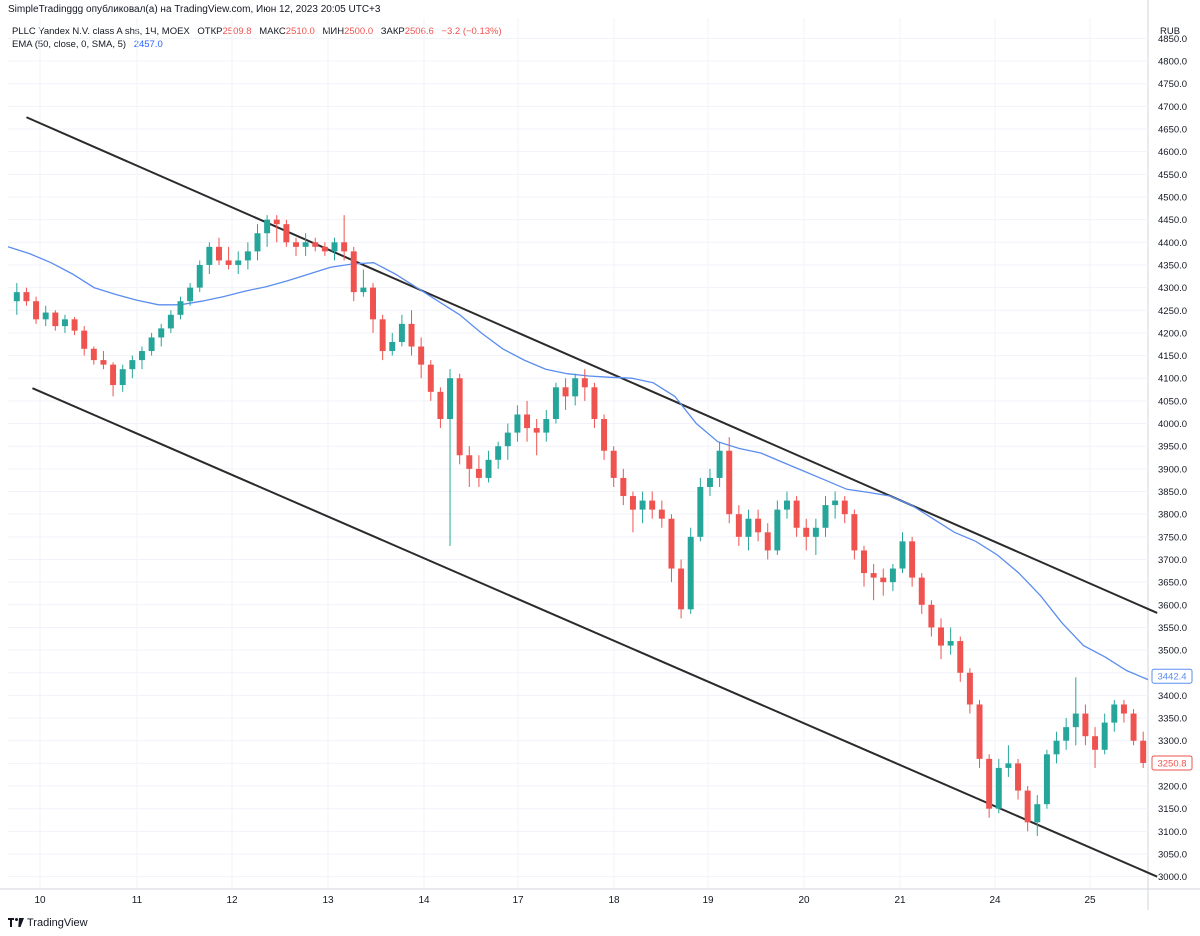 Image resolution: width=1200 pixels, height=936 pixels. Describe the element at coordinates (1172, 424) in the screenshot. I see `price-tick-label: 4000.0` at that location.